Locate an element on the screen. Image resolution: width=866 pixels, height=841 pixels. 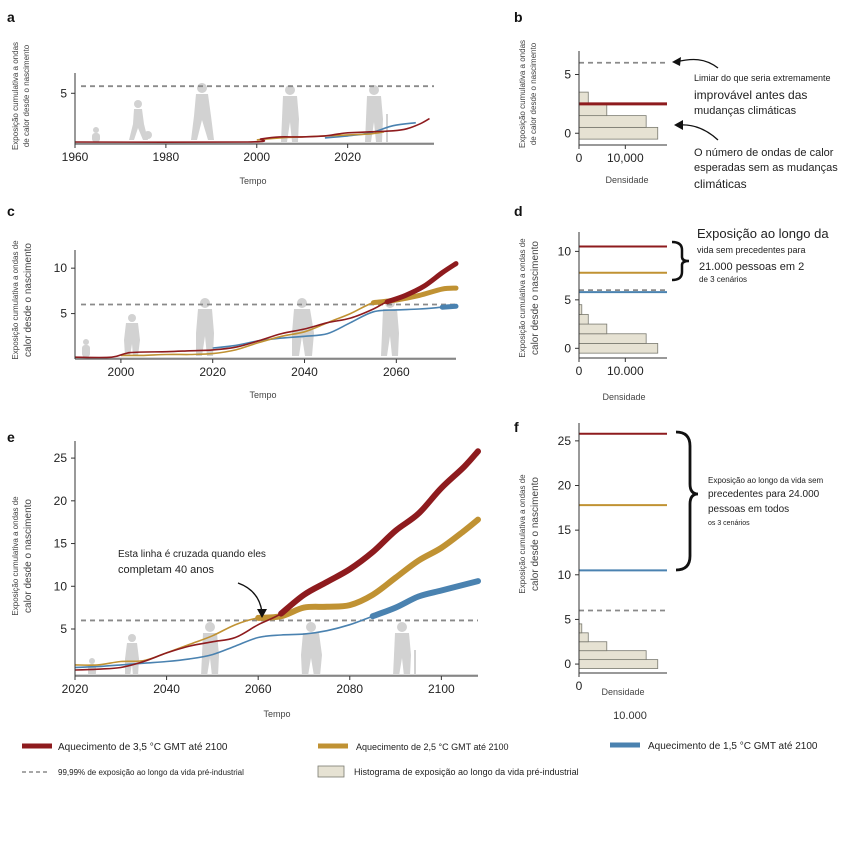
ylabel-f-line2: calor desde o nascimento is located at coordinates (535, 534).